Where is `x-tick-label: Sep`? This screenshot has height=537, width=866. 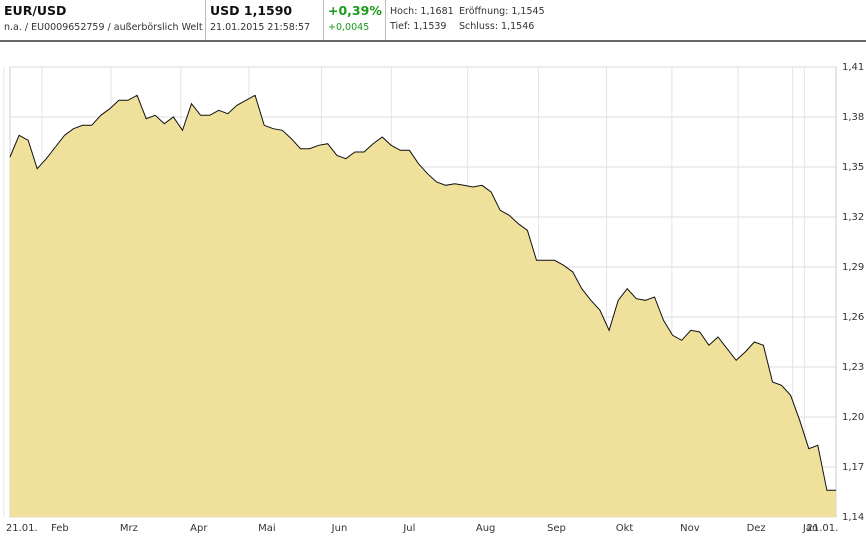
x-tick-label: Sep is located at coordinates (556, 528).